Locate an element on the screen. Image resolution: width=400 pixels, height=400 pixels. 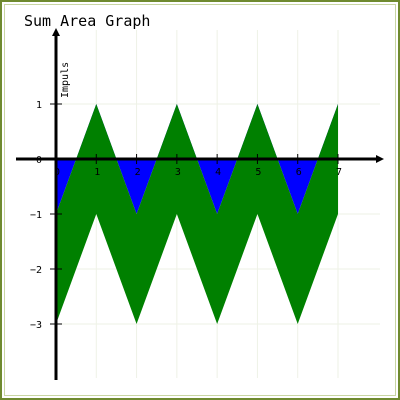
y-axis-label: Impuls is located at coordinates (65, 80).